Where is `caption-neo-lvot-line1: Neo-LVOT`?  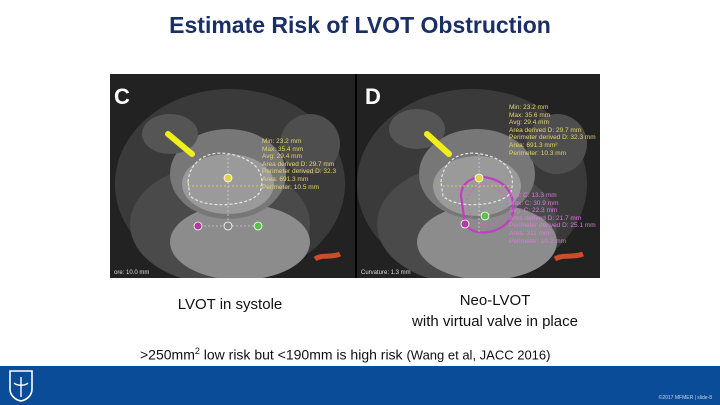
caption-neo-lvot-line1: Neo-LVOT is located at coordinates (495, 300).